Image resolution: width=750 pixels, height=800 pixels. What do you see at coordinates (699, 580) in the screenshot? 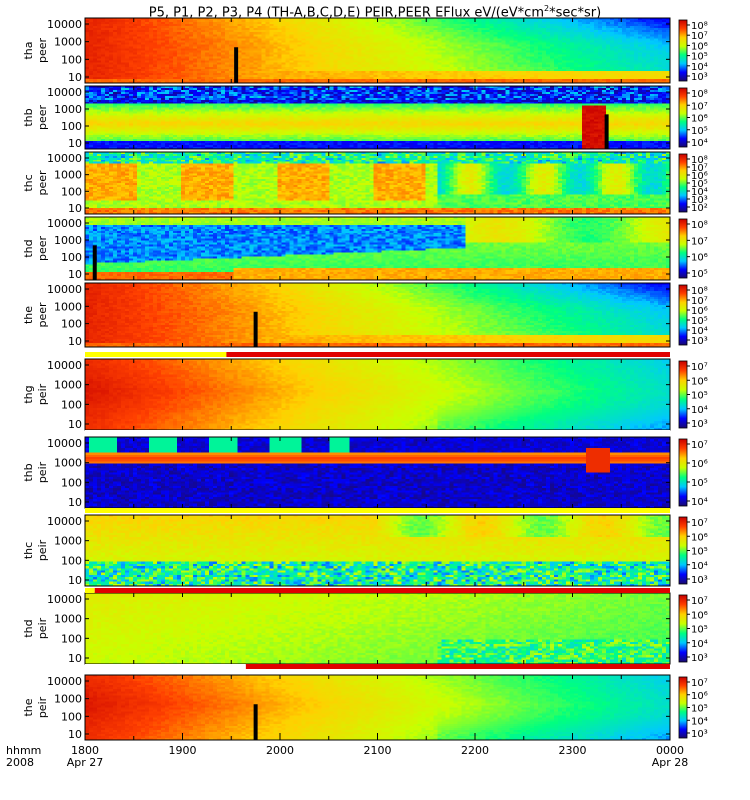
I see `colorbar-tick-label: 10³` at bounding box center [699, 580].